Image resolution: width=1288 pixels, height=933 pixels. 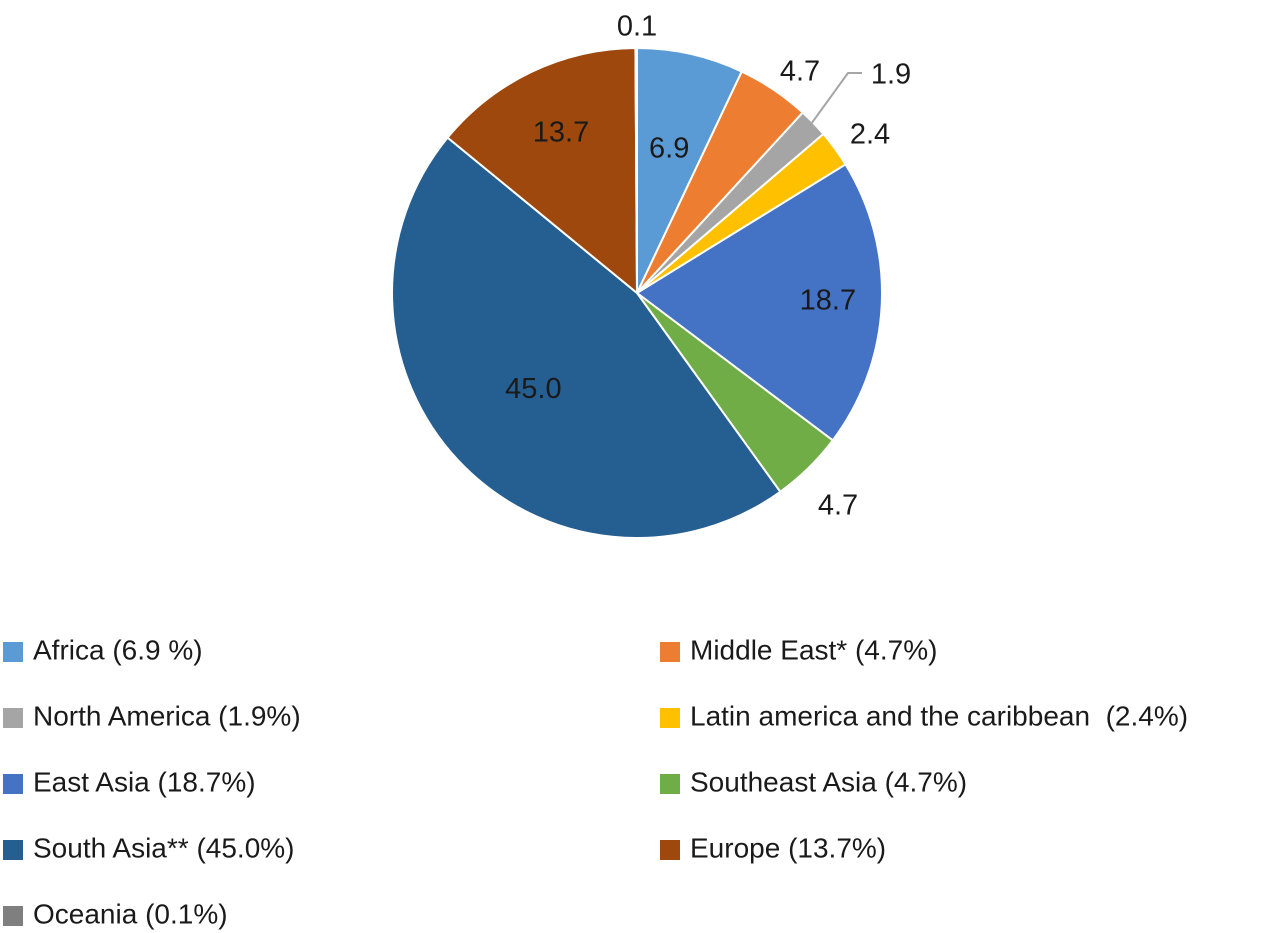 What do you see at coordinates (533, 389) in the screenshot?
I see `data-label-south-asia: 45.0` at bounding box center [533, 389].